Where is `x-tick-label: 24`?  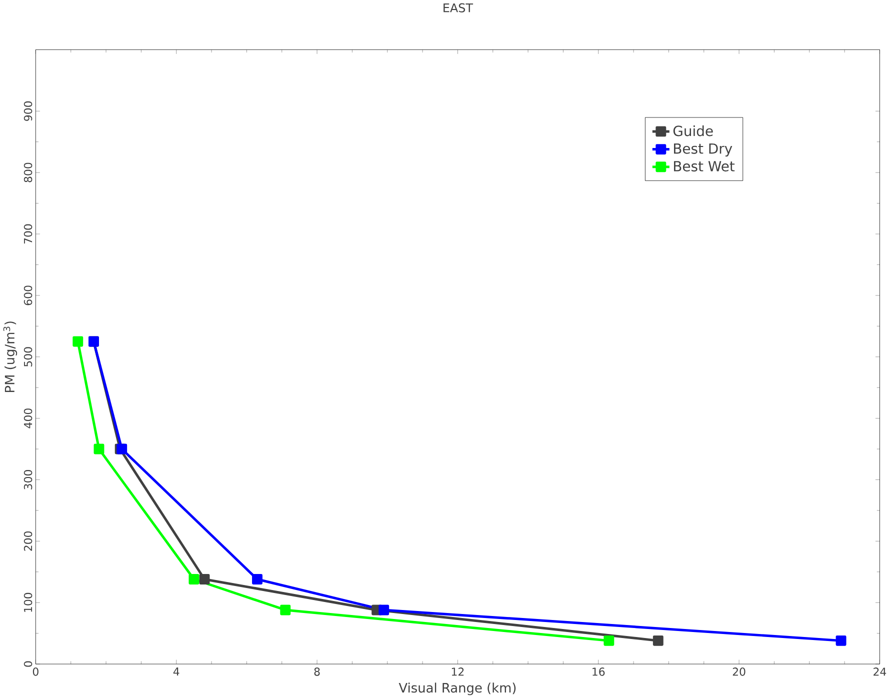
x-tick-label: 24 is located at coordinates (880, 671).